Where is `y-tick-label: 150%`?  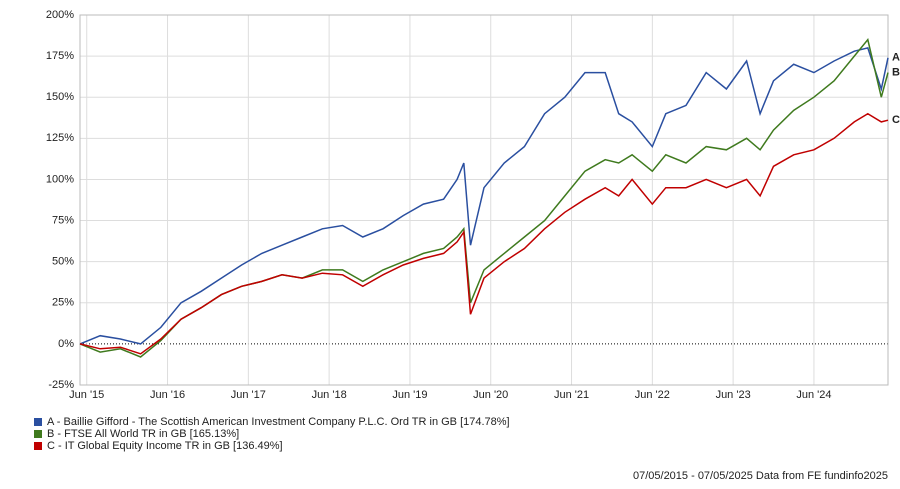 y-tick-label: 150% is located at coordinates (60, 97).